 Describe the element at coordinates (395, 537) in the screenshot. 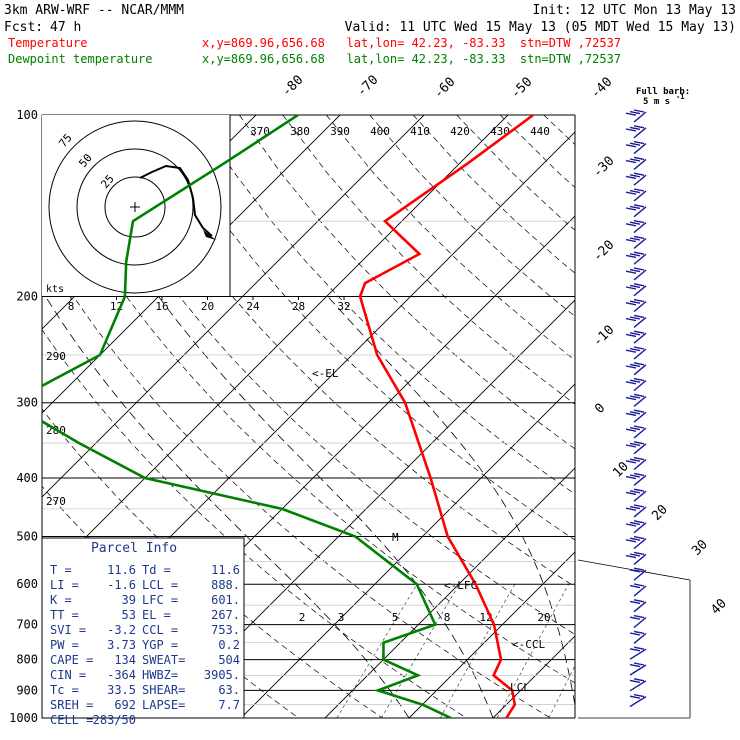

I see `marker-m: M` at that location.